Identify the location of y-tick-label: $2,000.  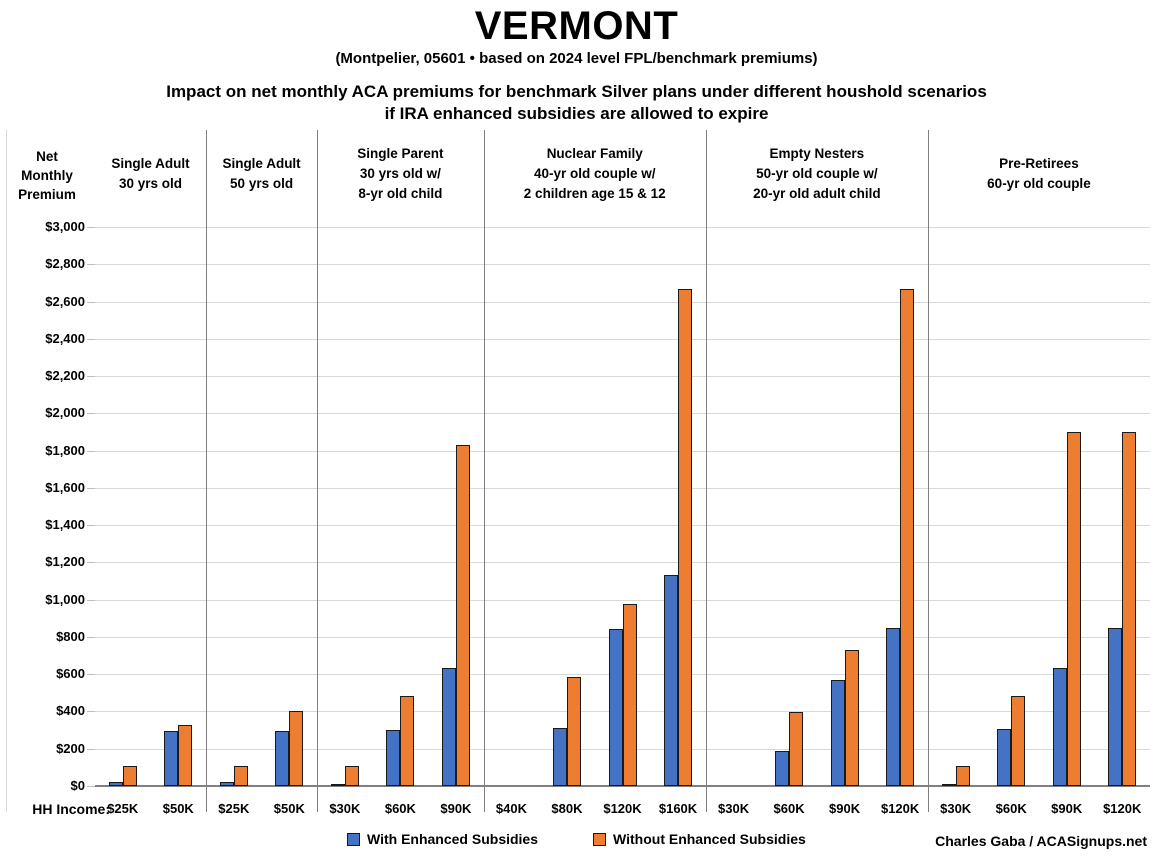
(65, 413).